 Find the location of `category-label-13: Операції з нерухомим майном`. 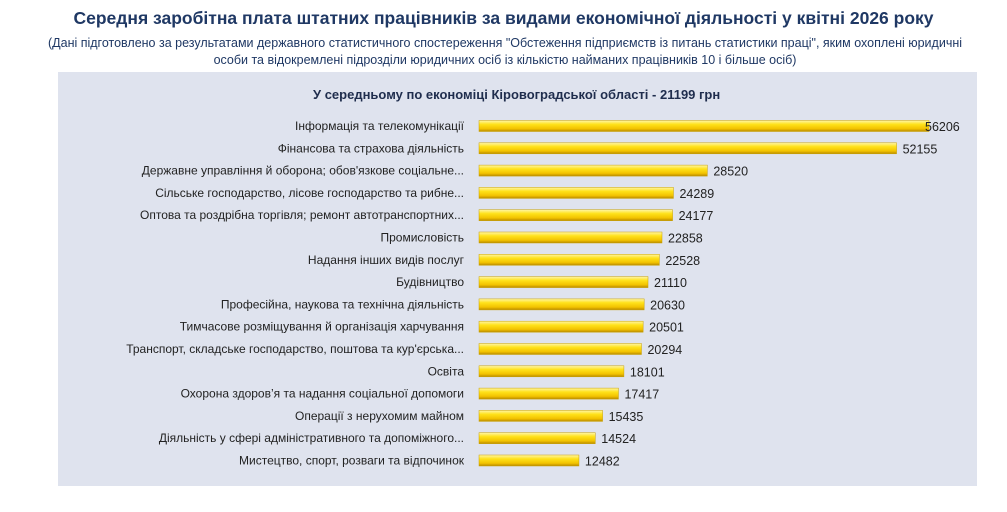

category-label-13: Операції з нерухомим майном is located at coordinates (379, 416).